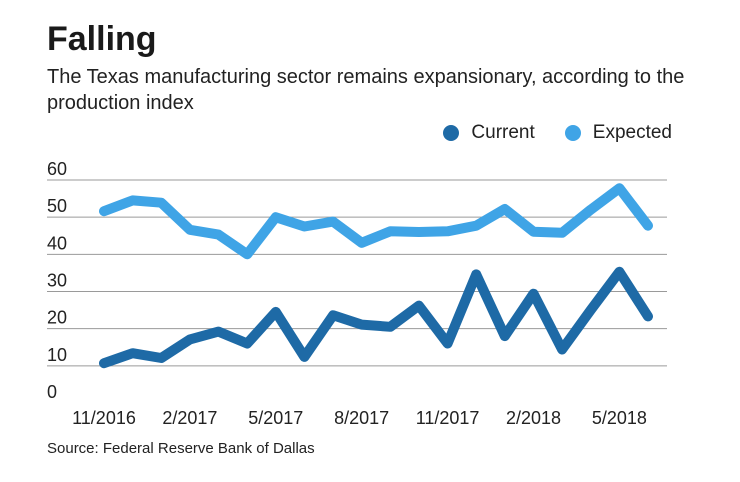 This screenshot has height=482, width=740. I want to click on series-line-expected, so click(376, 221).